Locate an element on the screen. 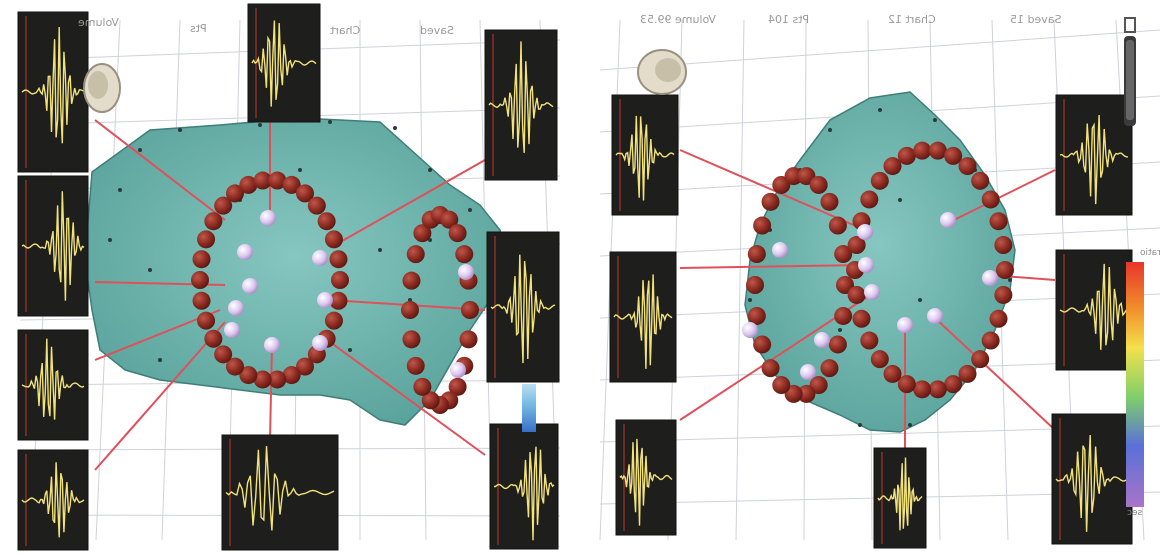  scale-top-label: ratio is located at coordinates (1150, 253).